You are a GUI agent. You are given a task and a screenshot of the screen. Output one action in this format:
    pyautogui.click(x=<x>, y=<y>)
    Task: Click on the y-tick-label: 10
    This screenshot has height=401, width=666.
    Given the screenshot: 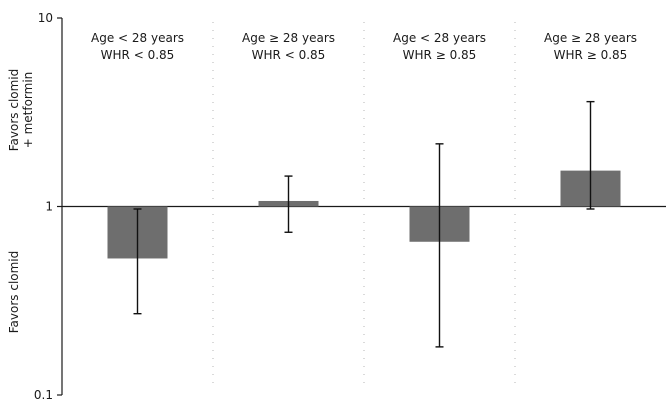 What is the action you would take?
    pyautogui.click(x=45, y=18)
    